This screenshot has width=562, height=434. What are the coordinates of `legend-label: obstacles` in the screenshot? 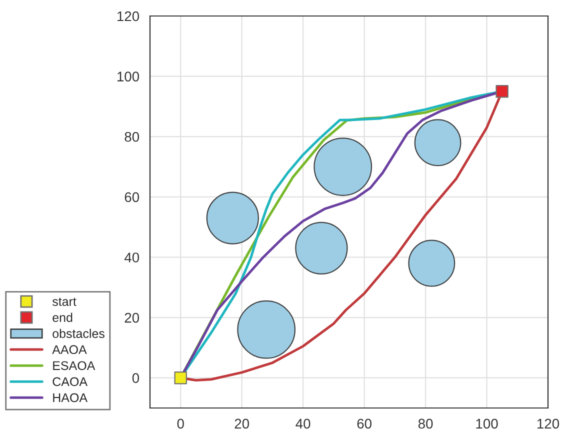 It's located at (78, 333).